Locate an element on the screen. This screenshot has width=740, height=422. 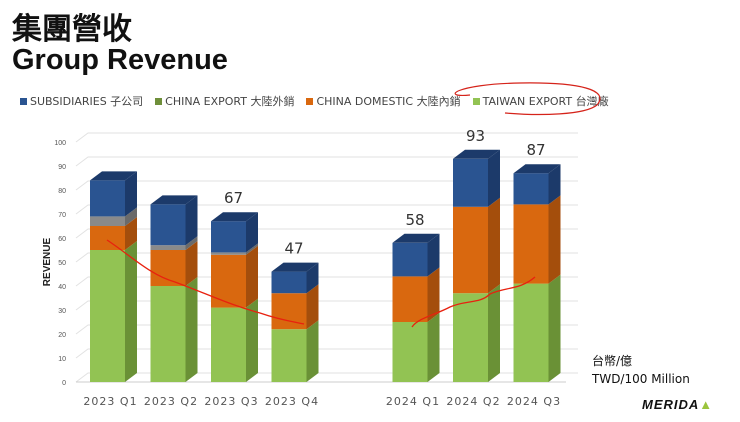
annotation-growth-line is located at coordinates (473, 302).